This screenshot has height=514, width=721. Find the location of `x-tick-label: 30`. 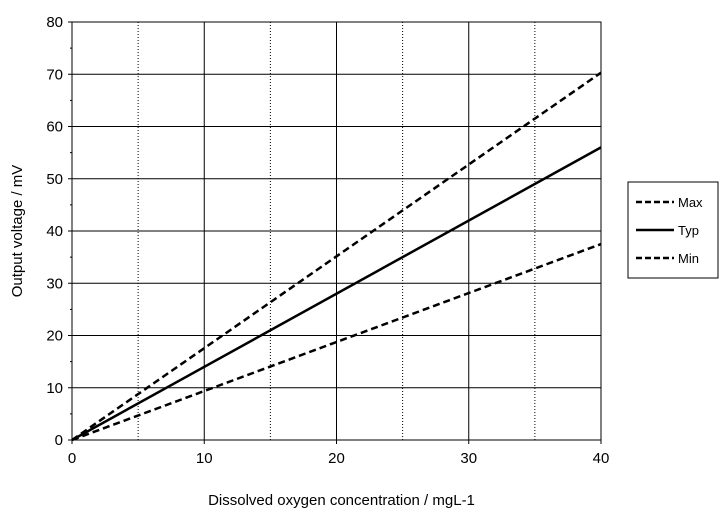

x-tick-label: 30 is located at coordinates (468, 458).